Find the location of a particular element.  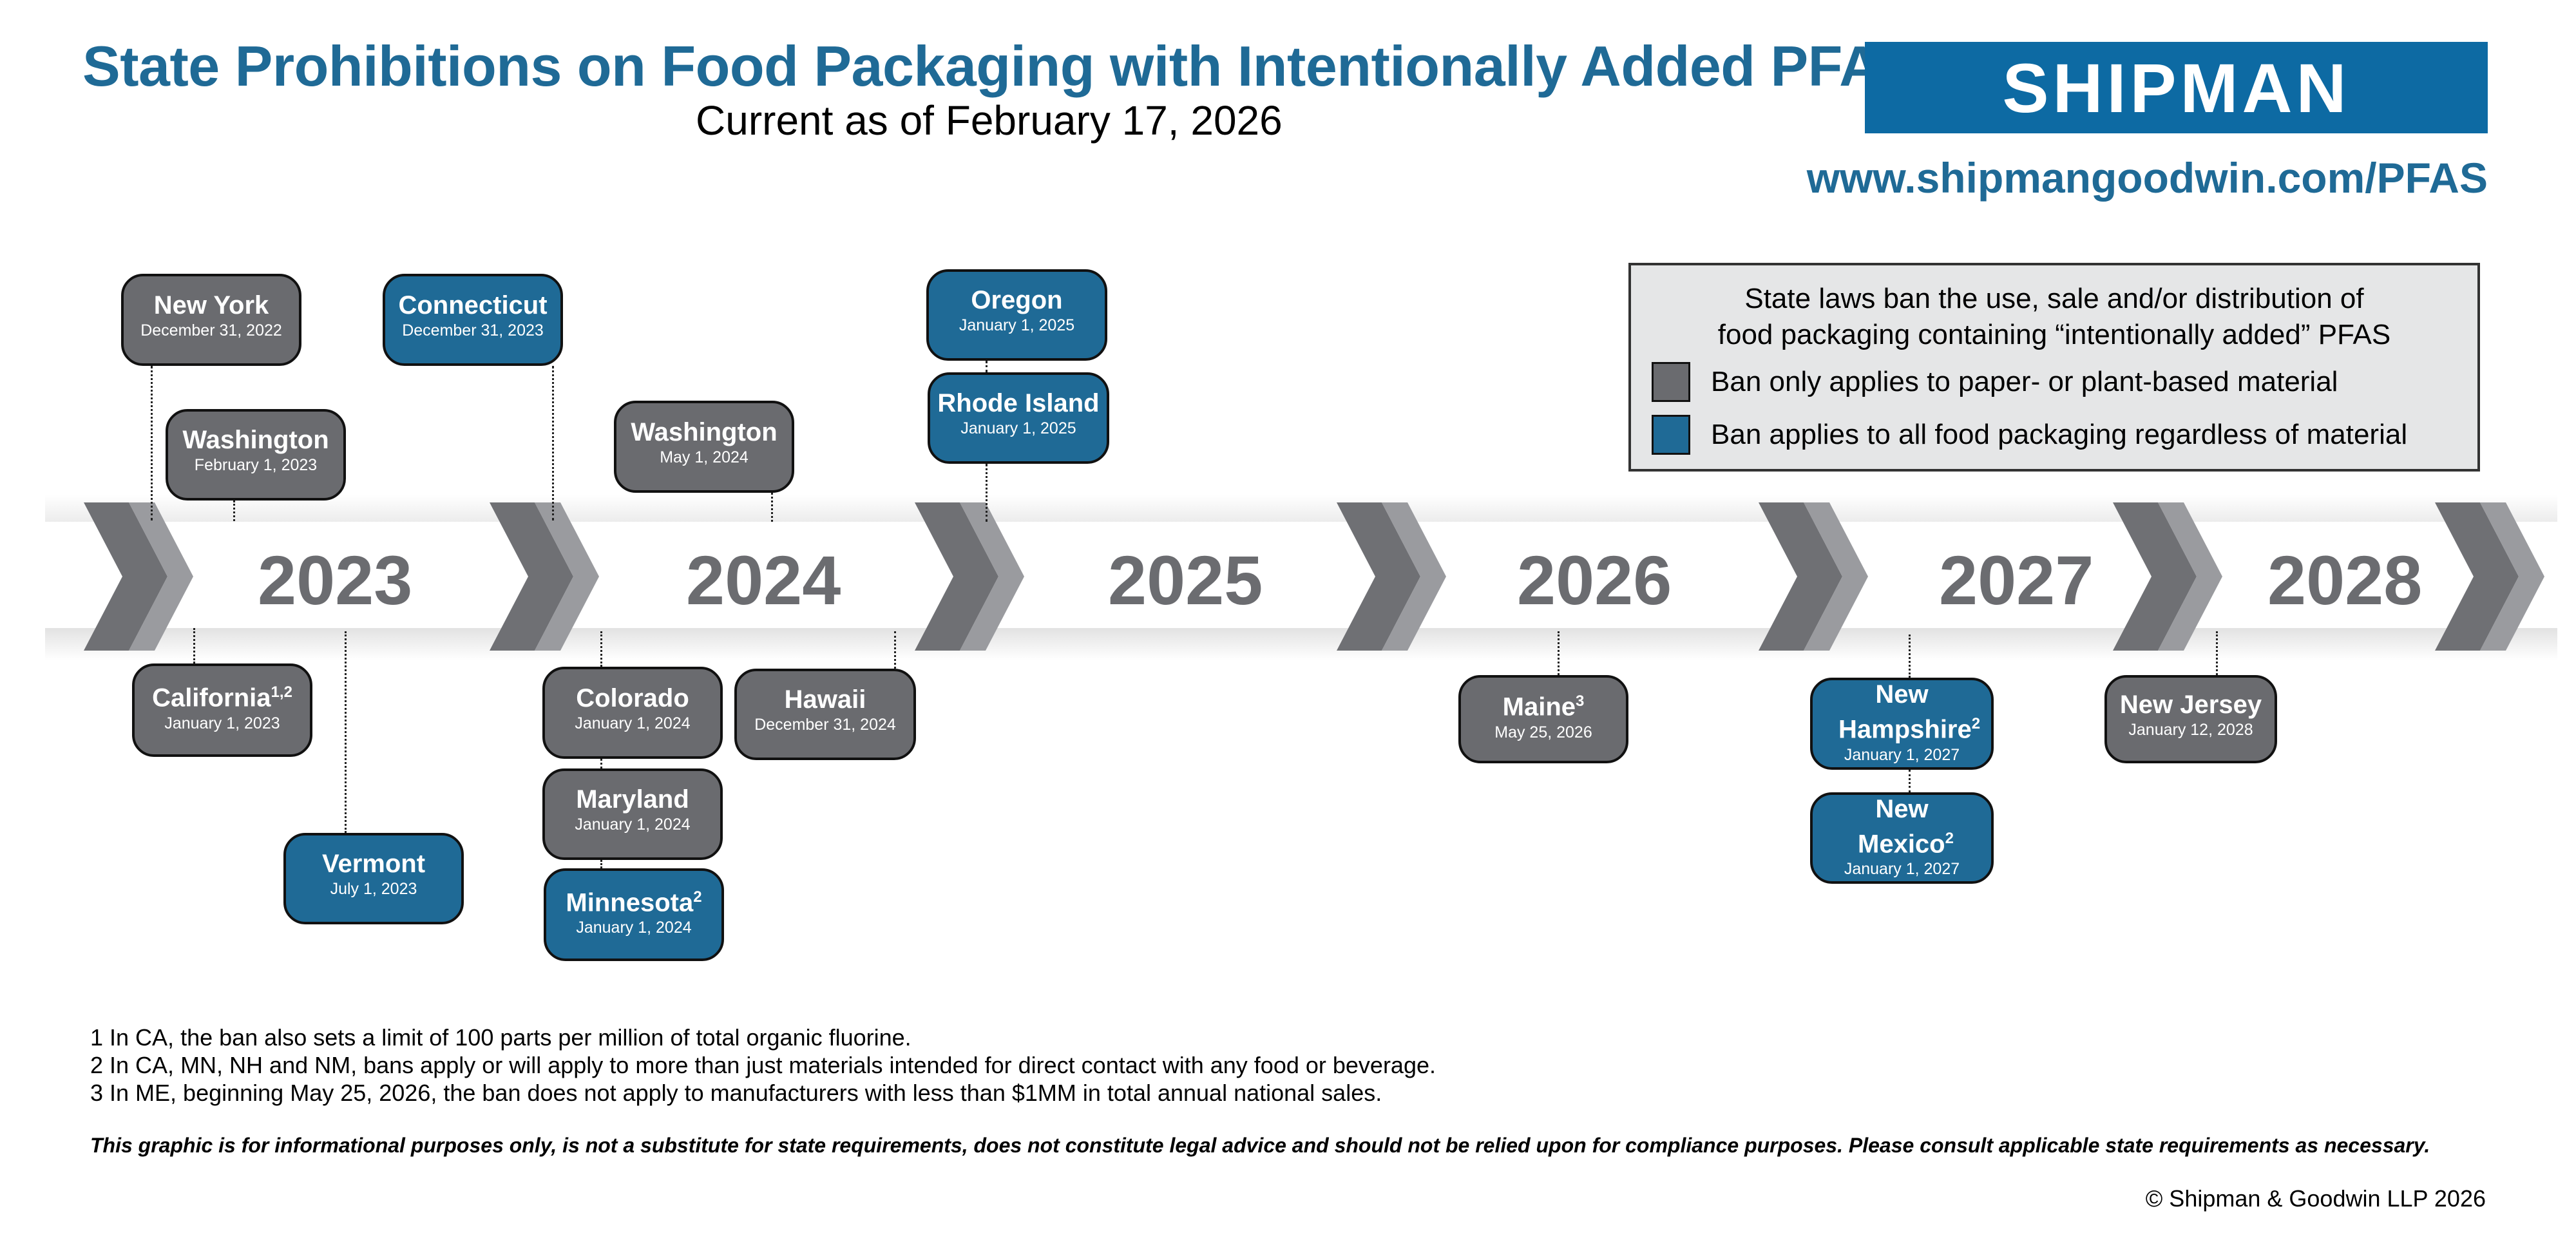

event-connecticut: Connecticut December 31, 2023 is located at coordinates (473, 320).